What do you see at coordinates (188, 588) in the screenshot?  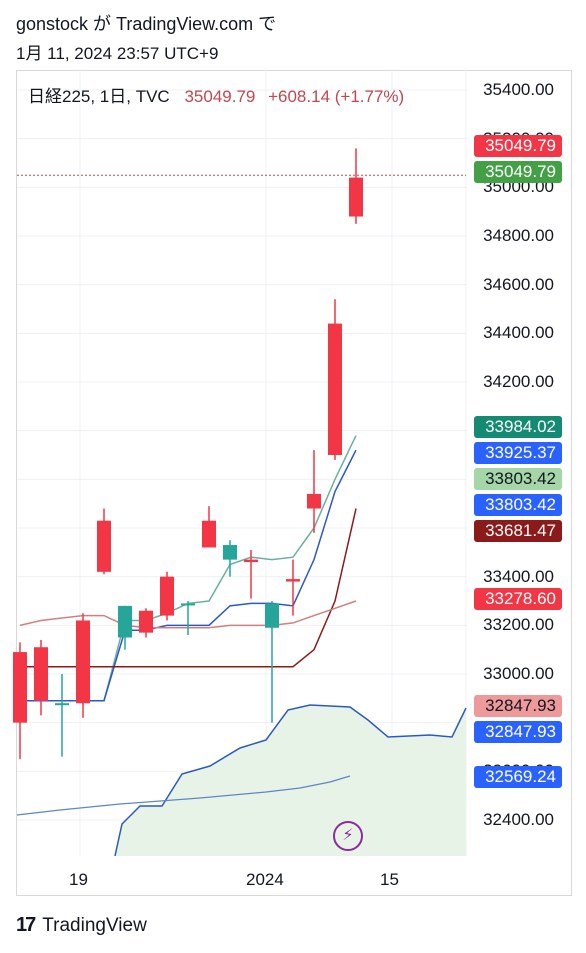 I see `series-leading` at bounding box center [188, 588].